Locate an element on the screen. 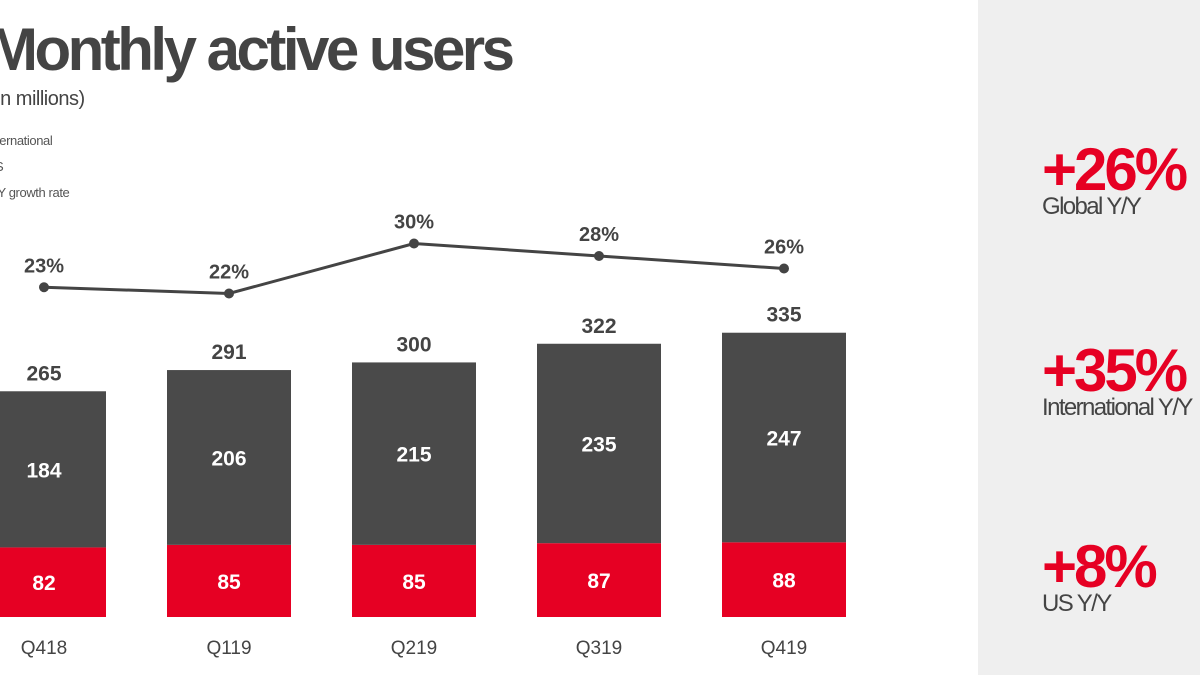 Image resolution: width=1200 pixels, height=675 pixels. bar-international-label: 184 is located at coordinates (43, 470).